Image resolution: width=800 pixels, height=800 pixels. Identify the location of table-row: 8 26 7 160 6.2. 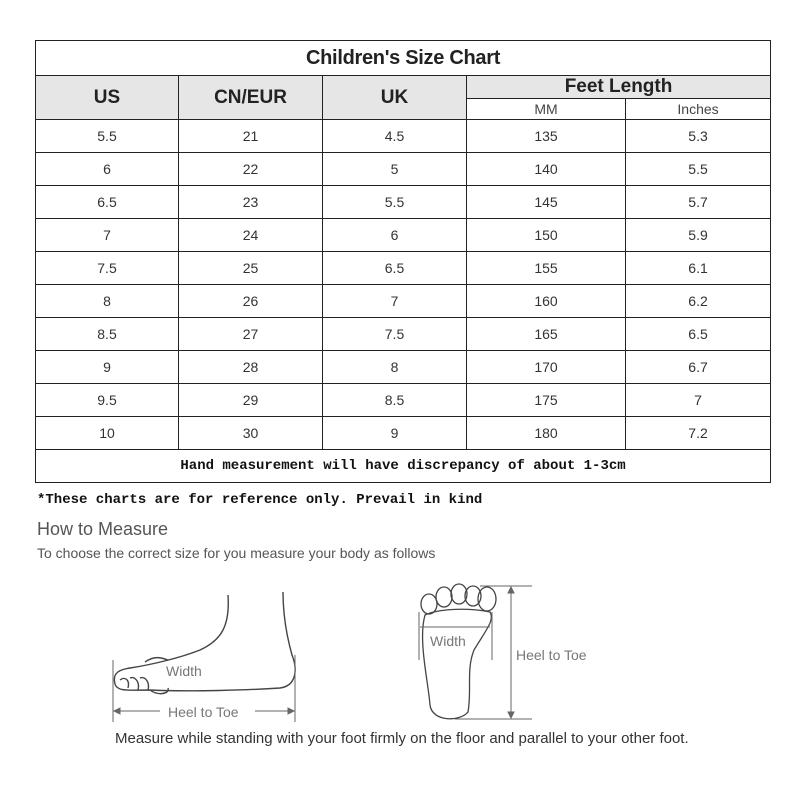
(403, 301).